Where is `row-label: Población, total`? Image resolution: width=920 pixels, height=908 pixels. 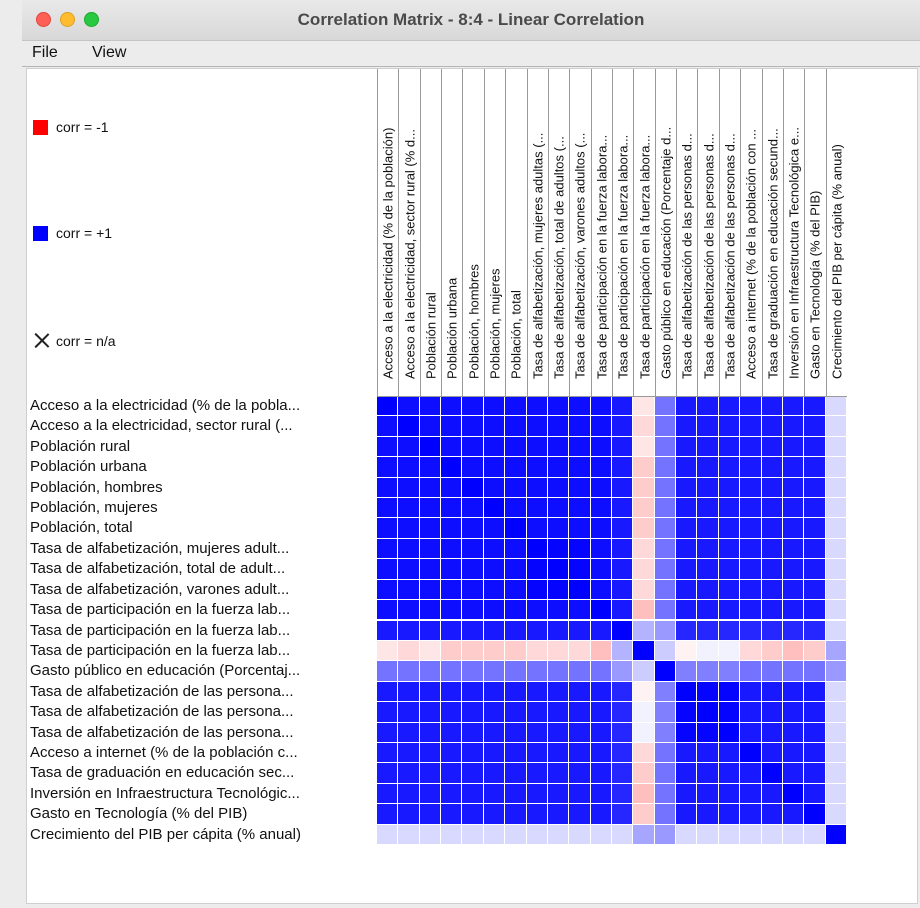
row-label: Población, total is located at coordinates (81, 528).